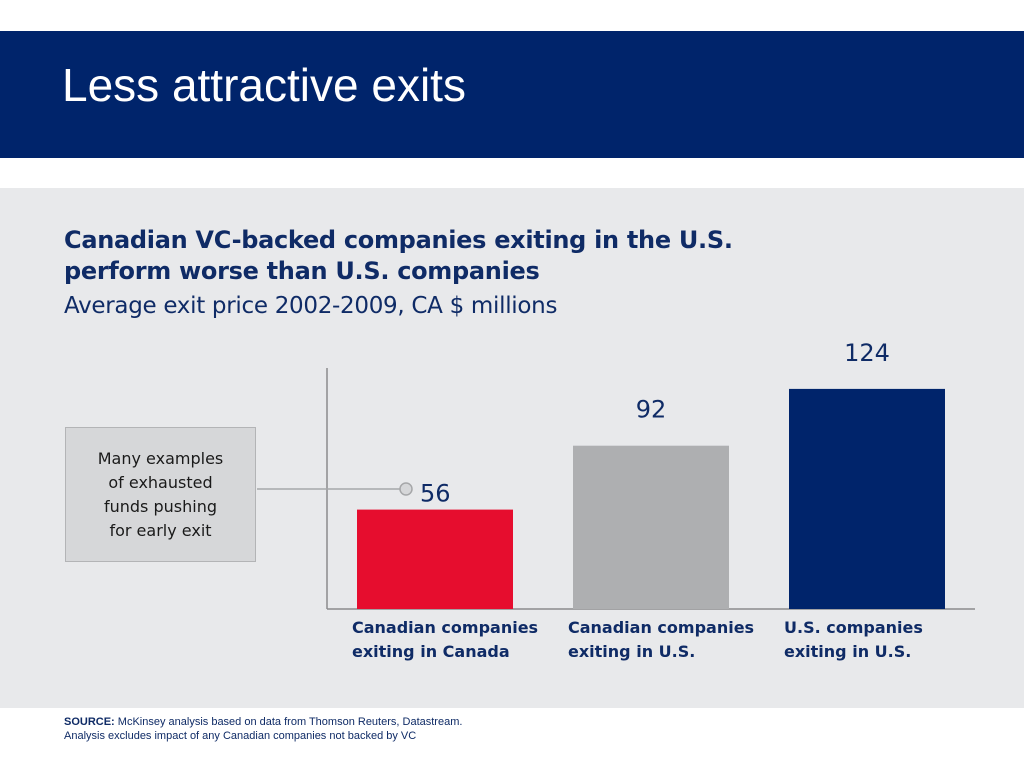  Describe the element at coordinates (406, 489) in the screenshot. I see `callout-marker-dot` at that location.